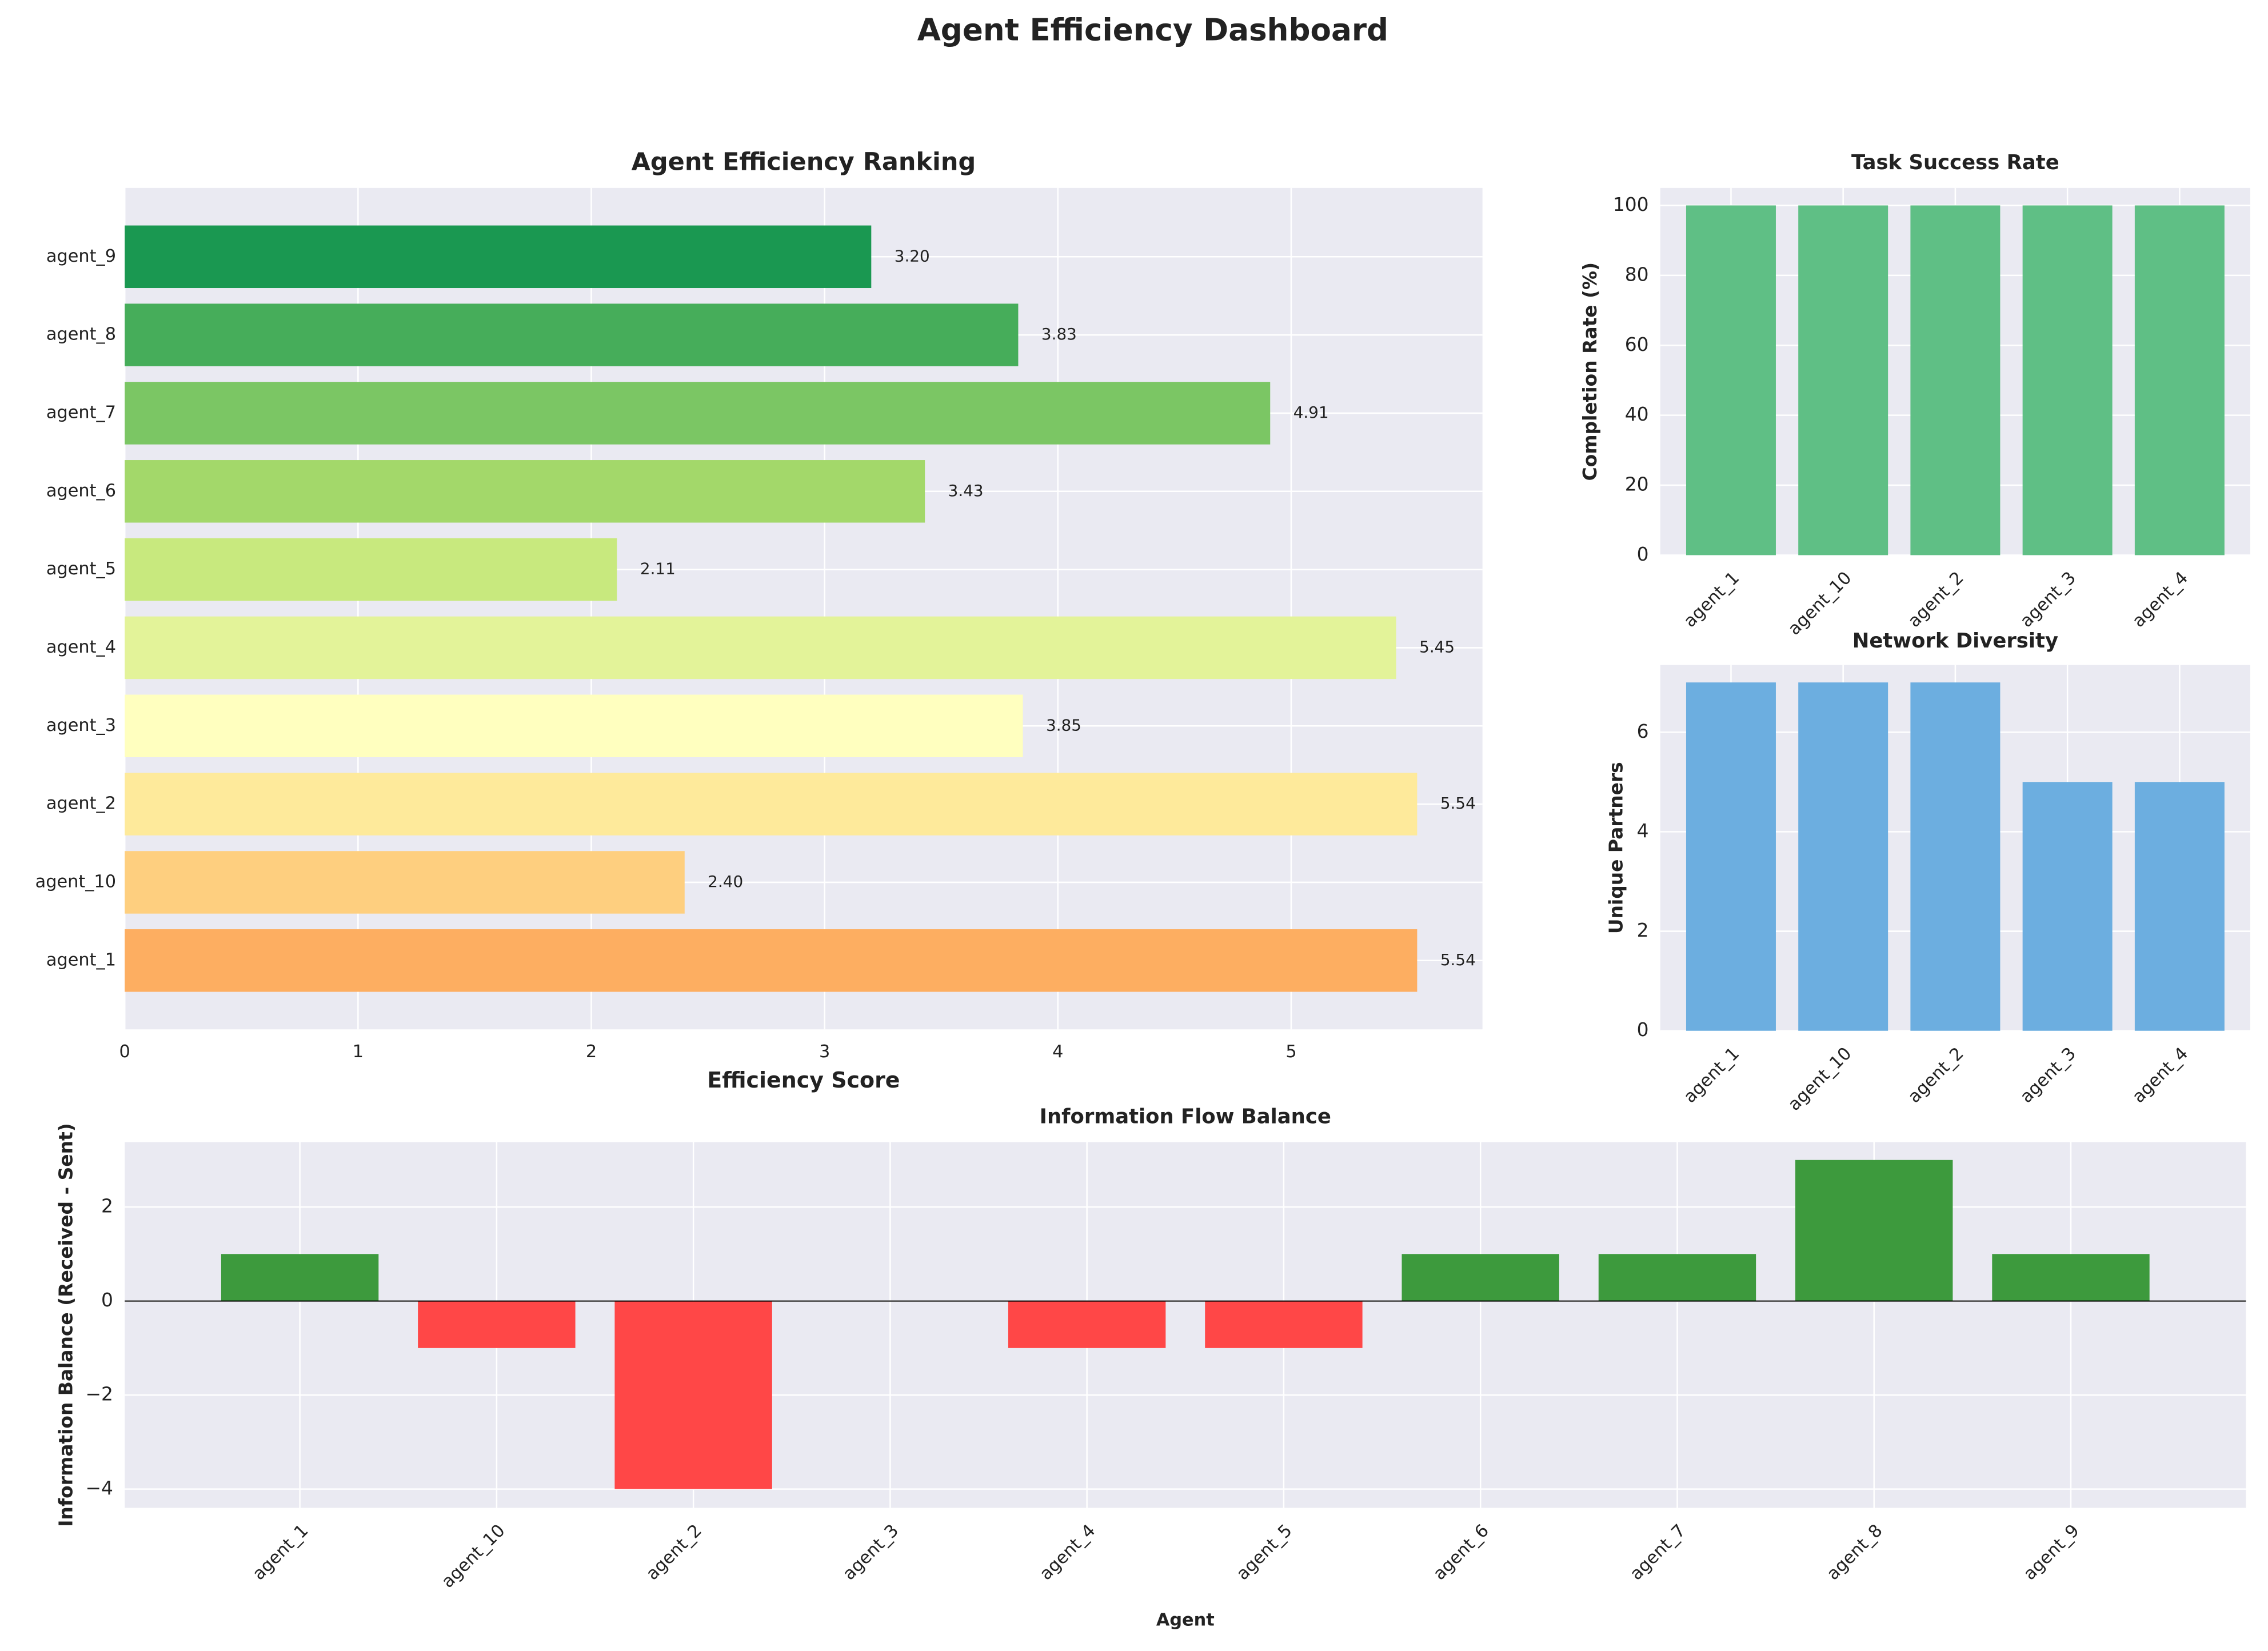 The width and height of the screenshot is (2268, 1651). Describe the element at coordinates (1590, 371) in the screenshot. I see `y-axis-label: Completion Rate (%)` at that location.